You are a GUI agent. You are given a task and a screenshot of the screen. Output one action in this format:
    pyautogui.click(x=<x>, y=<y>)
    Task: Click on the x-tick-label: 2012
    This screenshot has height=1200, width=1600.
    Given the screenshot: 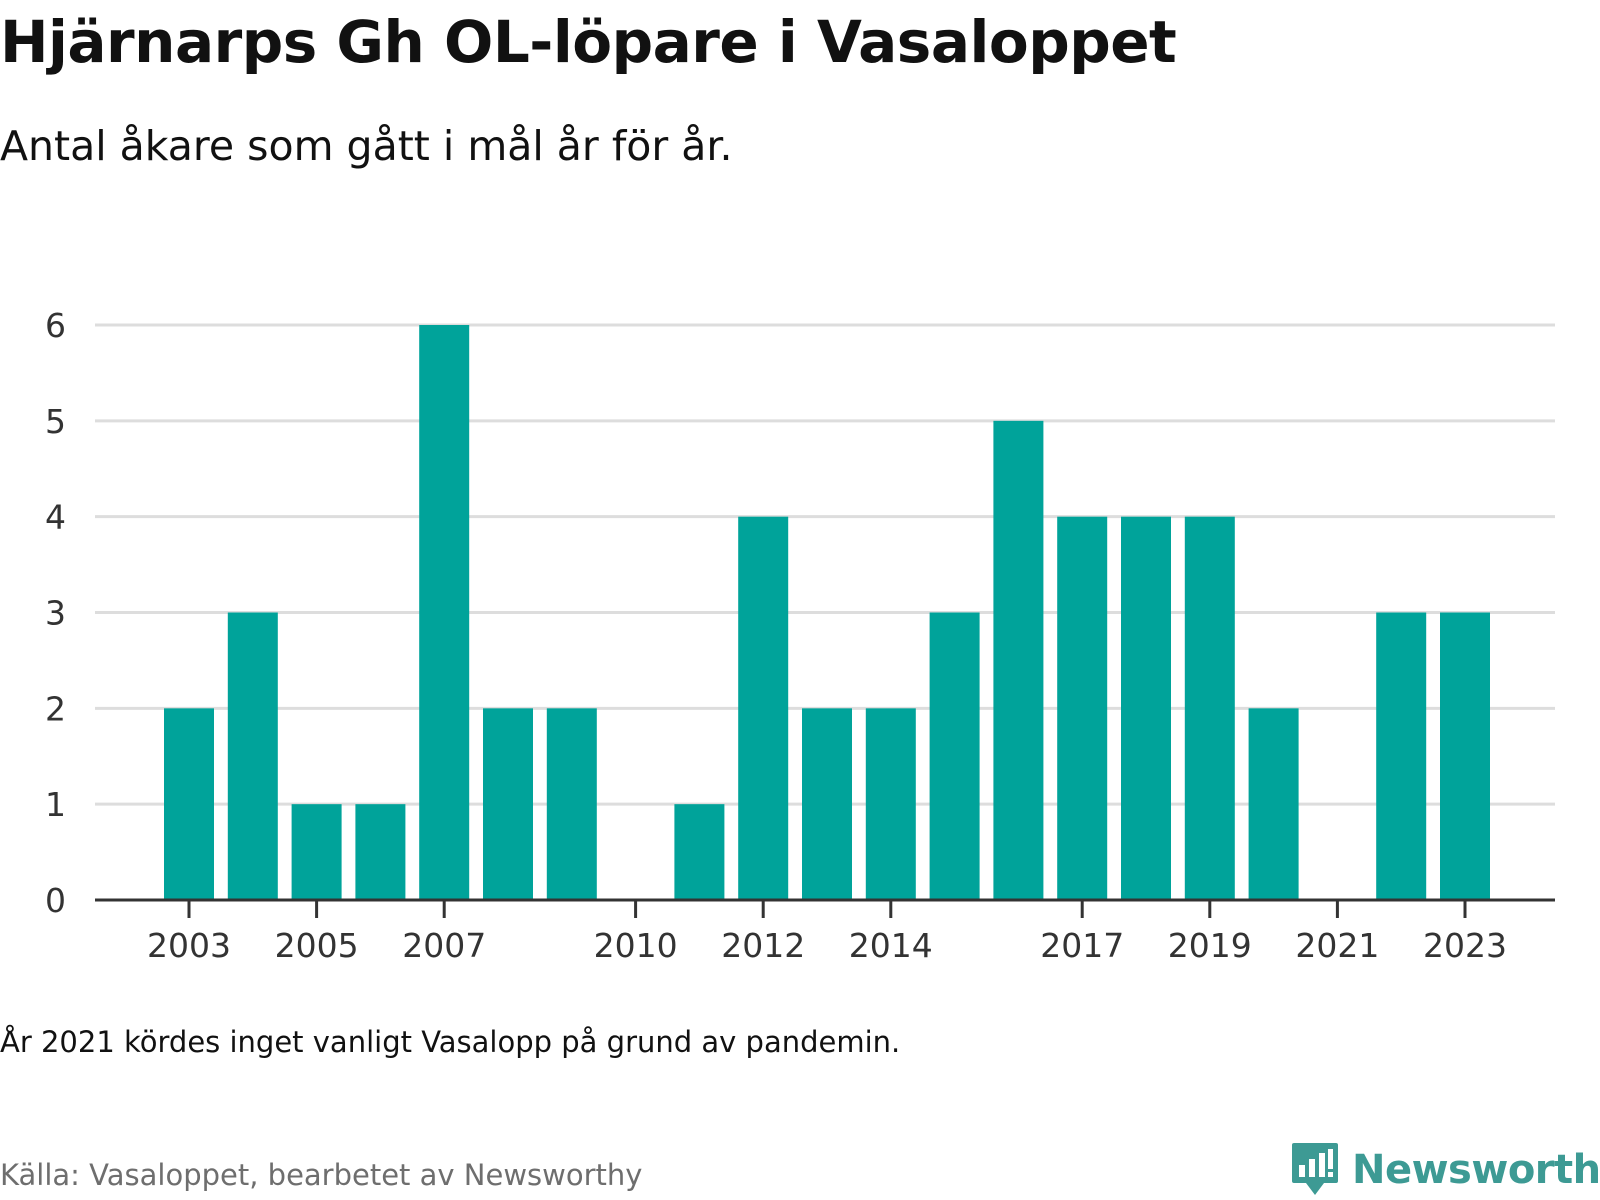 What is the action you would take?
    pyautogui.click(x=763, y=945)
    